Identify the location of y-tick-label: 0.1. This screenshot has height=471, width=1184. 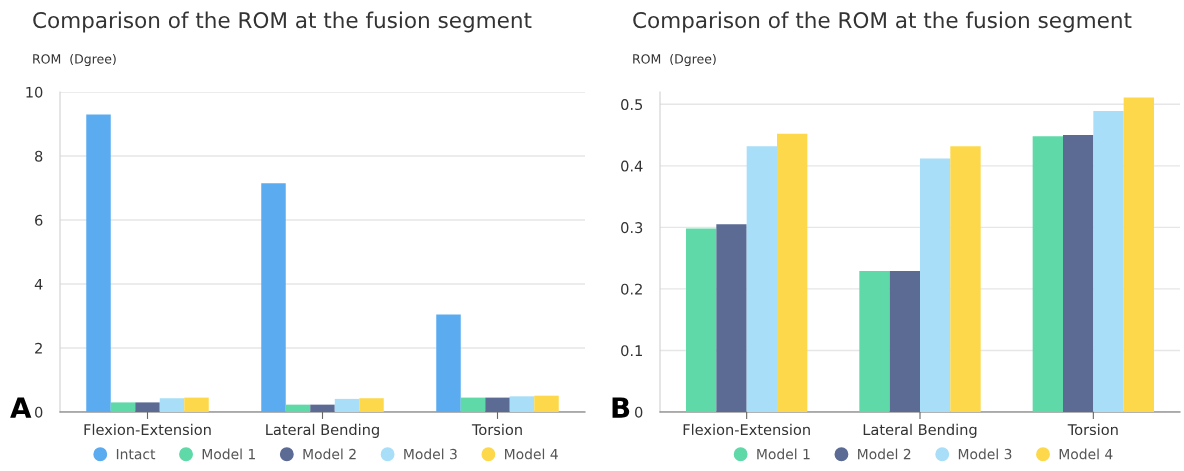
(631, 351).